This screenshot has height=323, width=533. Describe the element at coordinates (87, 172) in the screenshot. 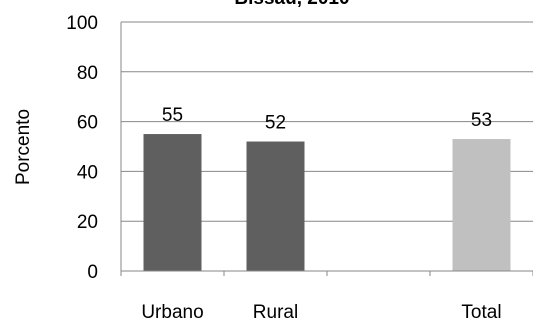

I see `y-tick-label: 40` at that location.